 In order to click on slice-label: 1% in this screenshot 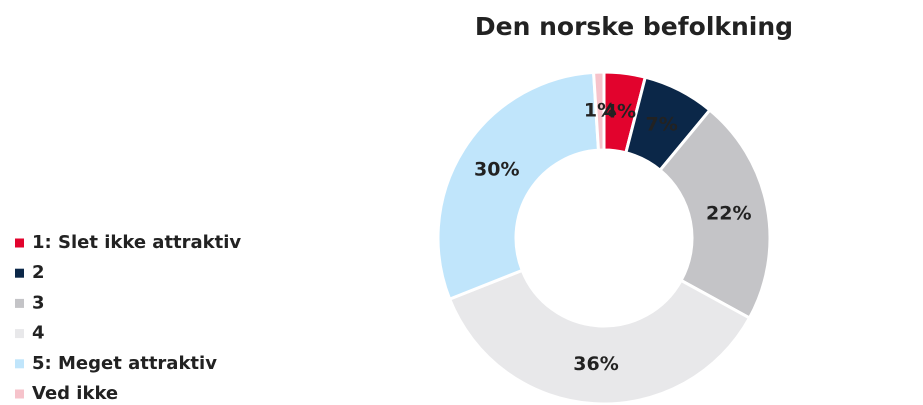, I will do `click(600, 111)`.